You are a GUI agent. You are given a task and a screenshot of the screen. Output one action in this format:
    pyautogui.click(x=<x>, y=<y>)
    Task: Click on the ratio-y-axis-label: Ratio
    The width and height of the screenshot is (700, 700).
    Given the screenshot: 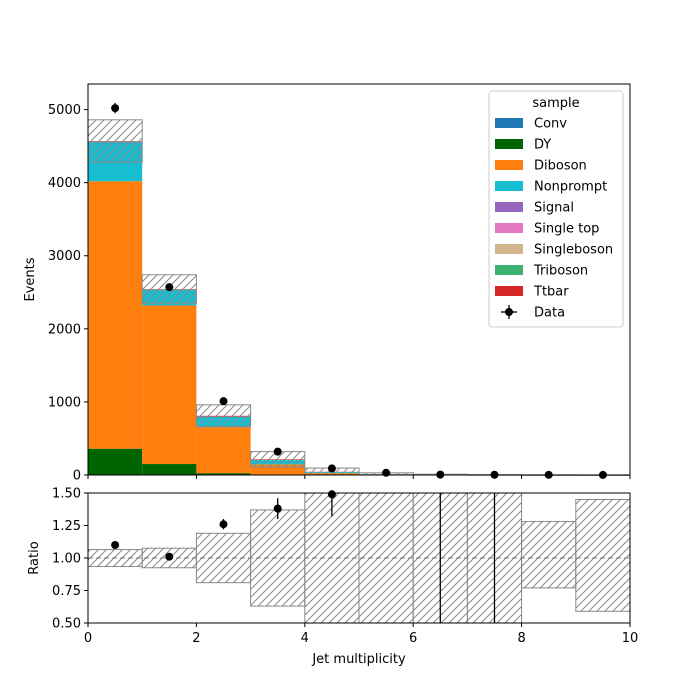 What is the action you would take?
    pyautogui.click(x=34, y=557)
    